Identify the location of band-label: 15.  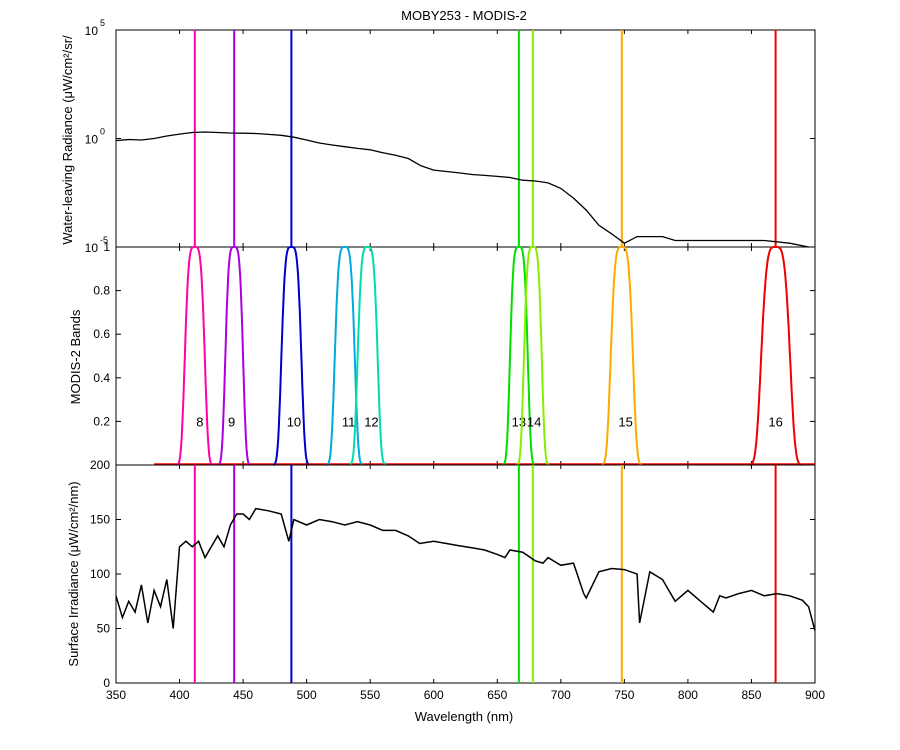
(625, 421).